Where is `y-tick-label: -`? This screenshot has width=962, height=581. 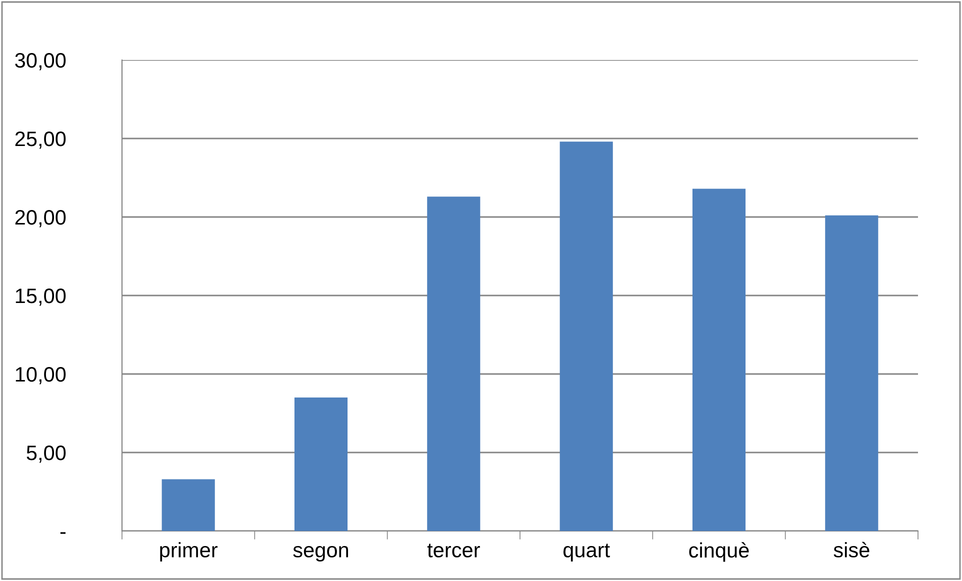
y-tick-label: - is located at coordinates (63, 533).